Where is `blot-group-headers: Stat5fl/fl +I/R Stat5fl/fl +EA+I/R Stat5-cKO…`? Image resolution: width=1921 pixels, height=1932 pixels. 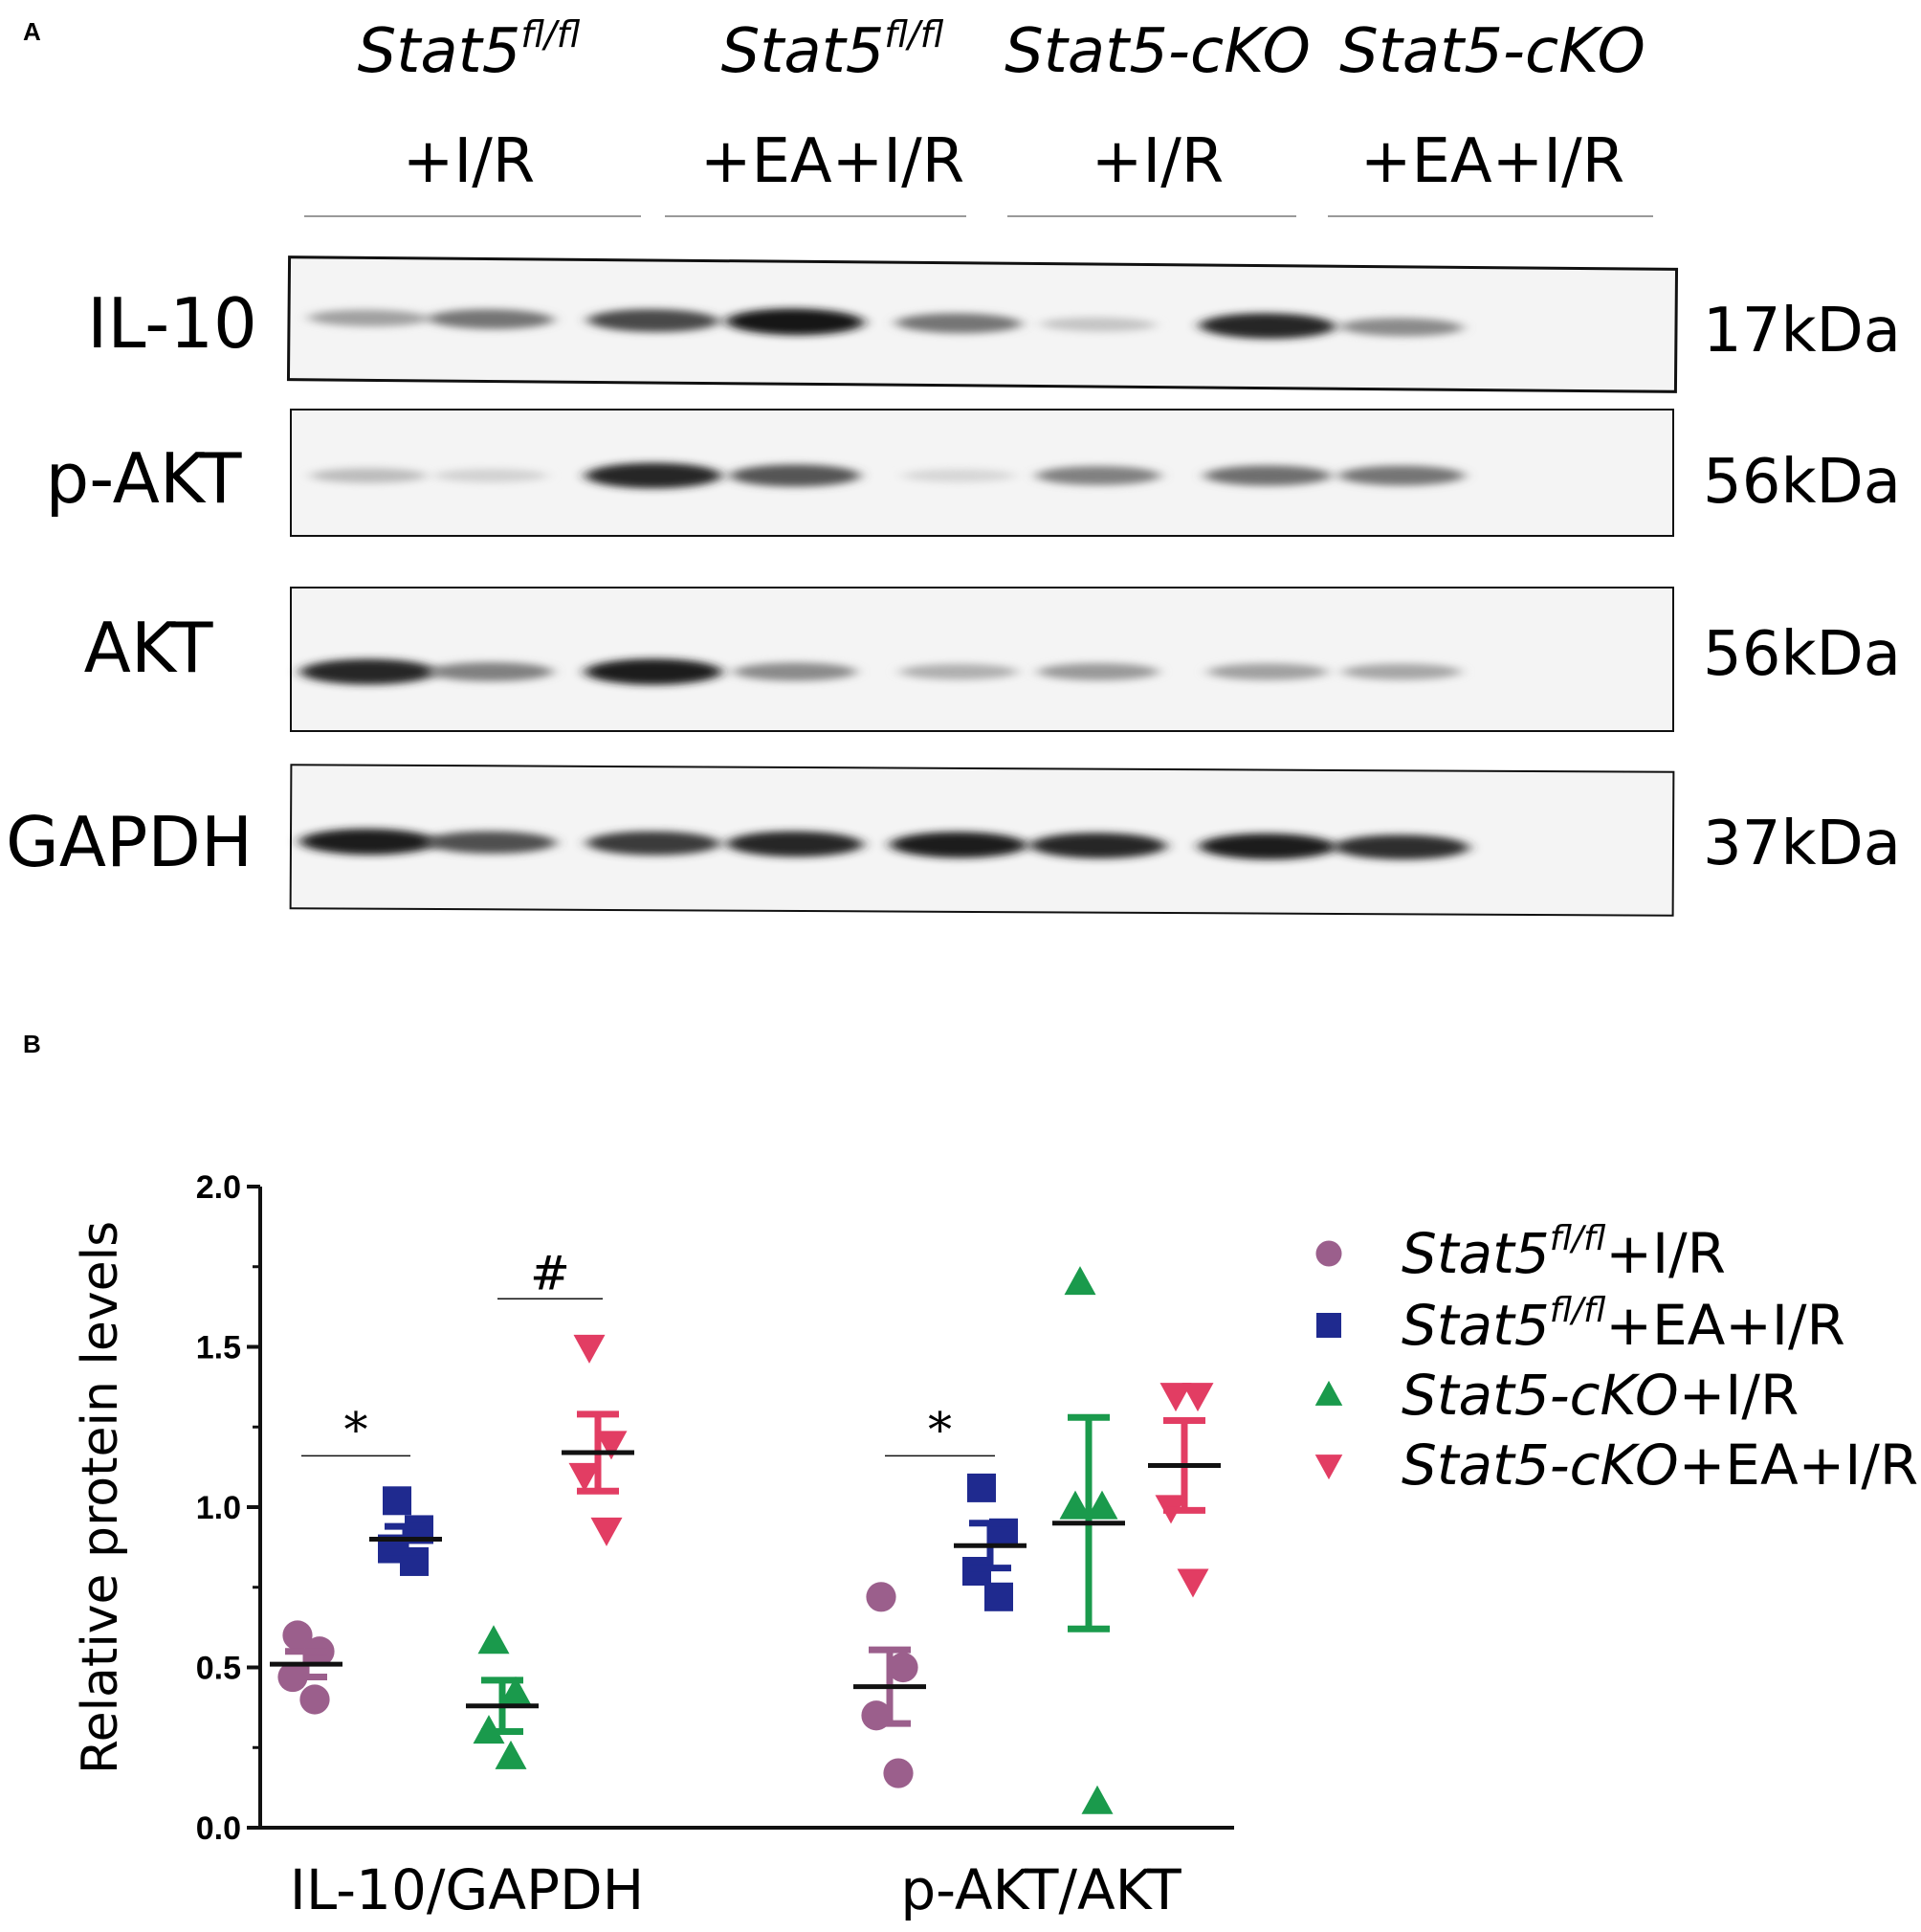
blot-group-headers: Stat5fl/fl +I/R Stat5fl/fl +EA+I/R Stat5-cKO… is located at coordinates (979, 115).